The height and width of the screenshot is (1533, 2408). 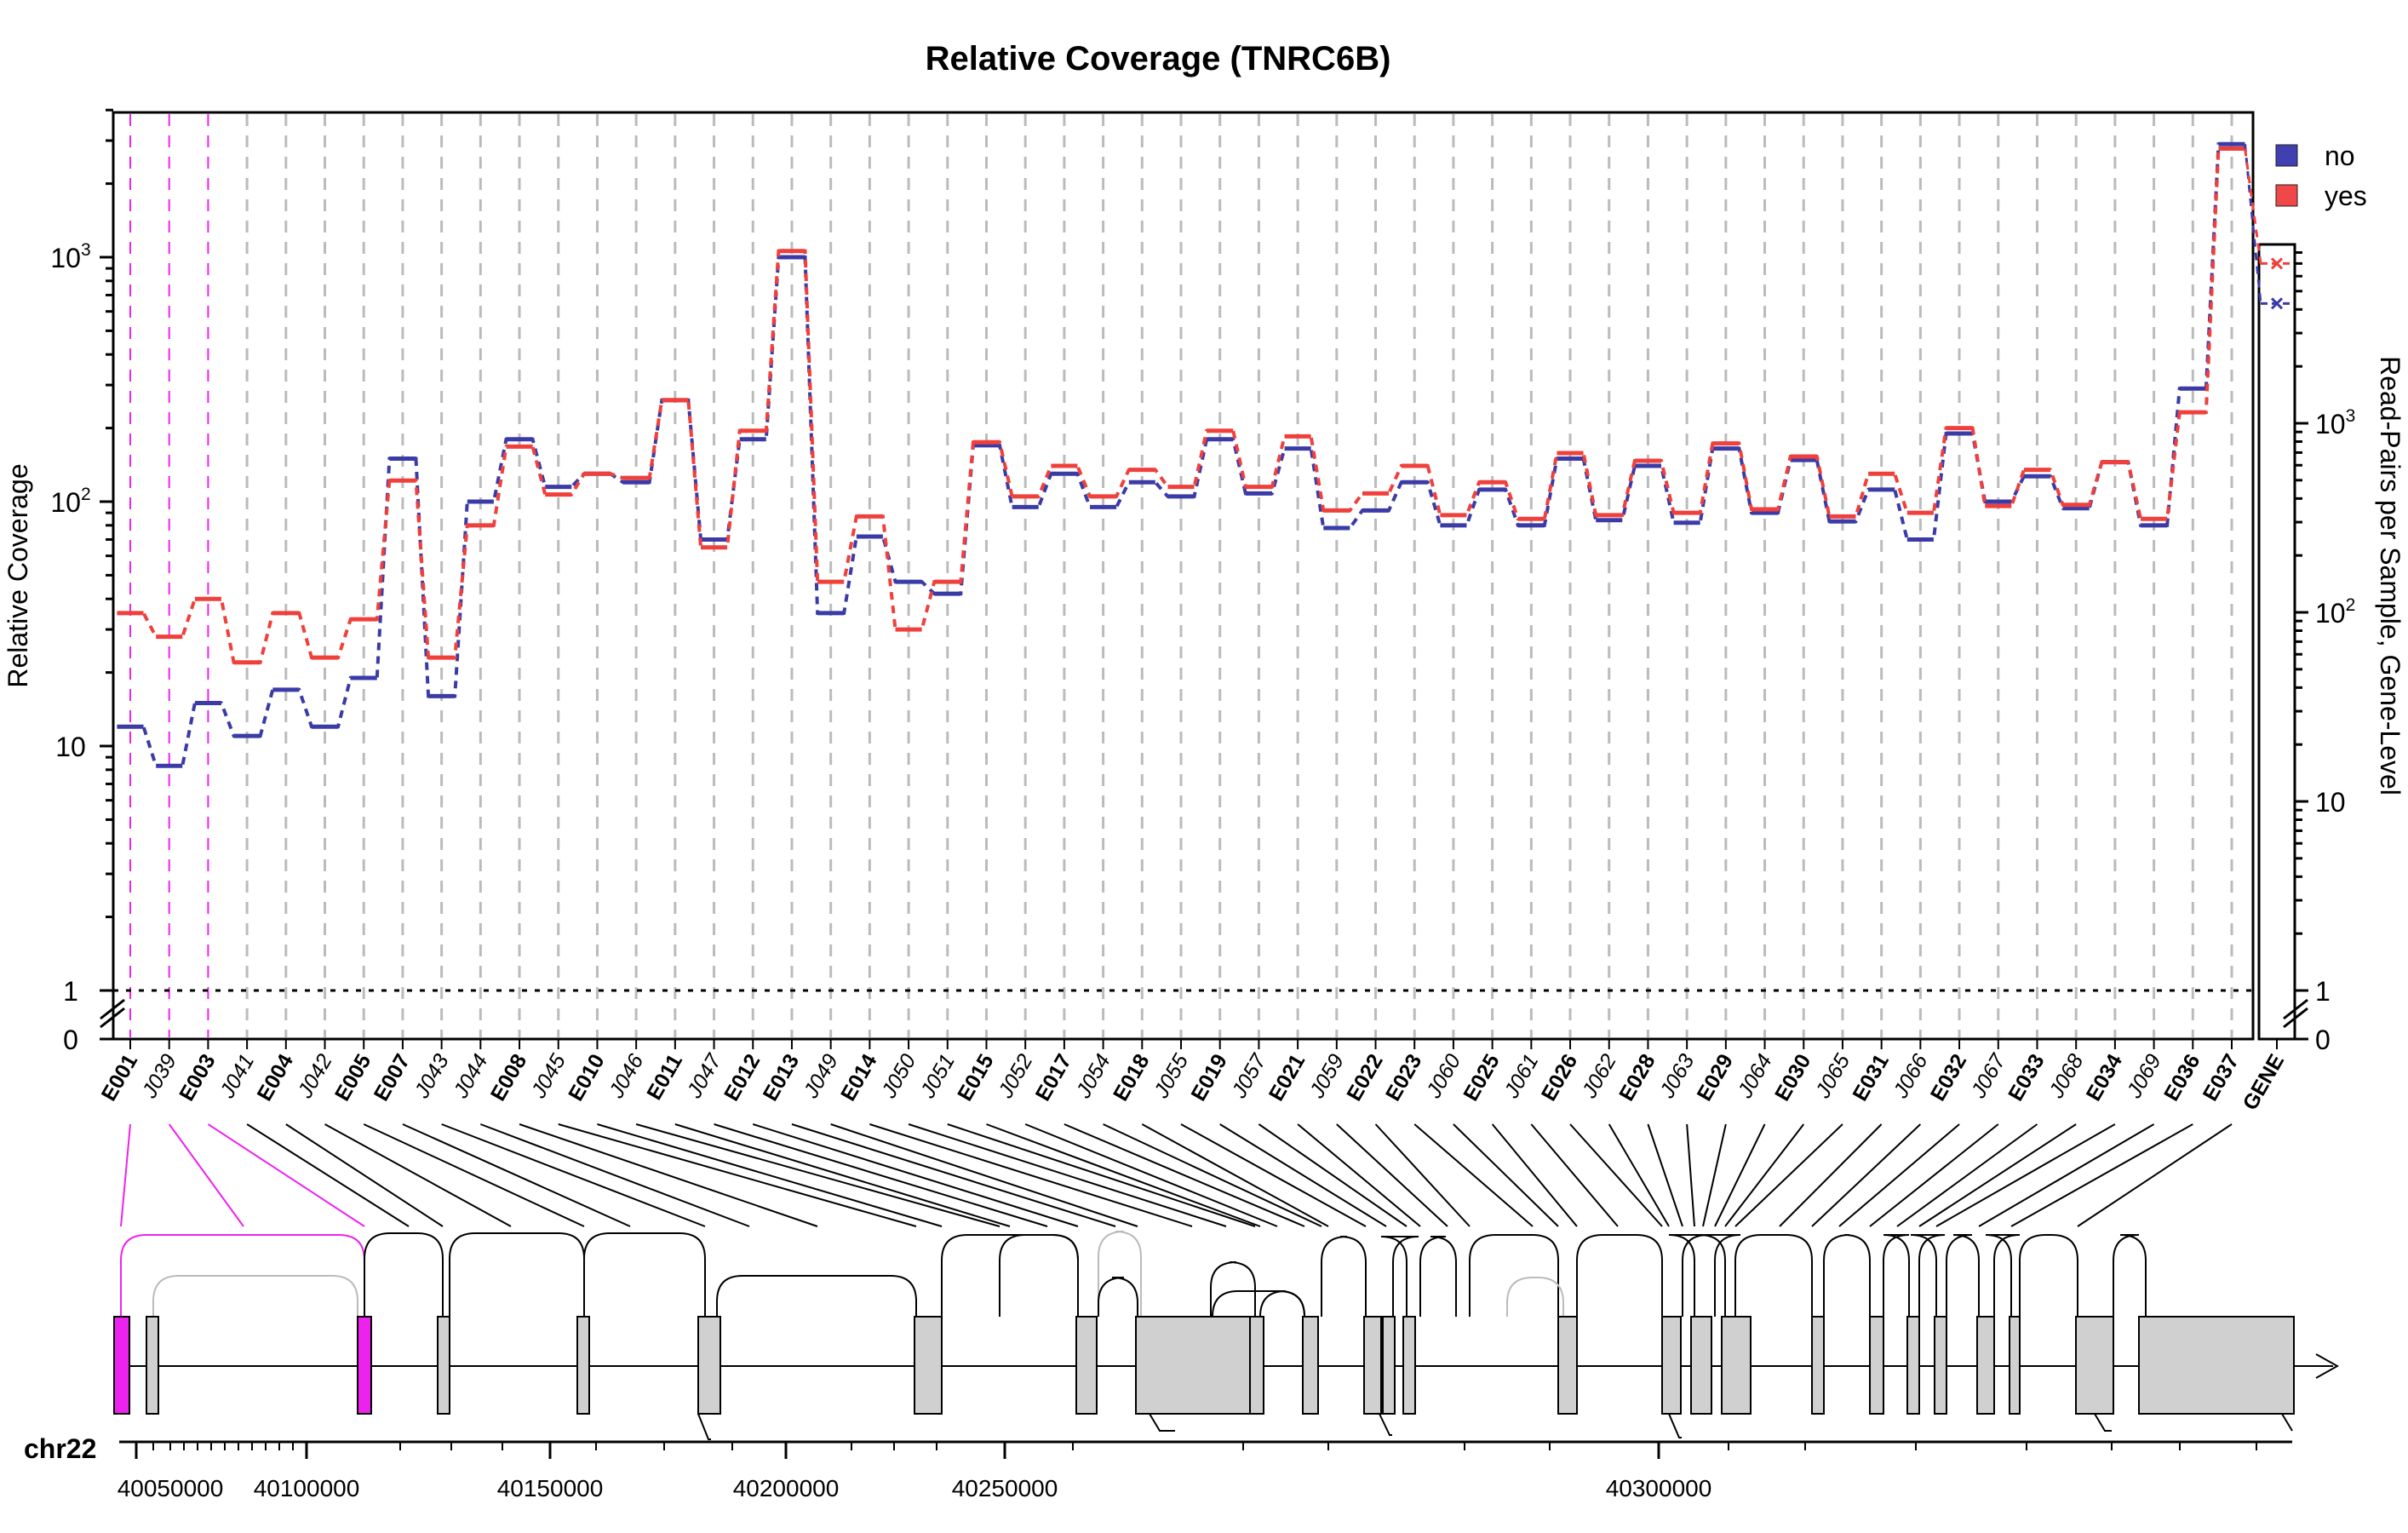 I want to click on feature-label-E004: E004, so click(x=276, y=1077).